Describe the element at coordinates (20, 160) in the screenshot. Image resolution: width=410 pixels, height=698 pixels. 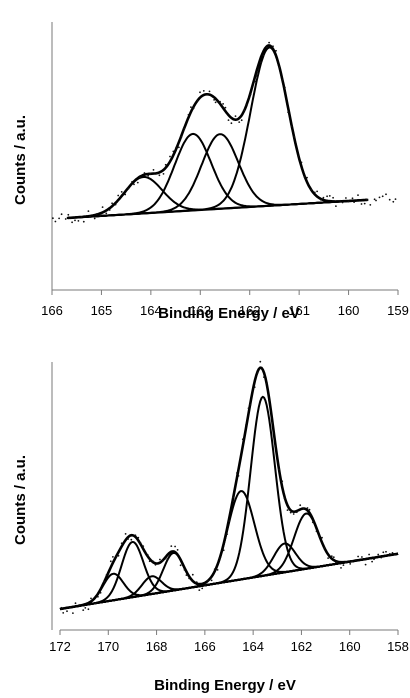
I see `y-axis-label-top: Counts / a.u.` at that location.